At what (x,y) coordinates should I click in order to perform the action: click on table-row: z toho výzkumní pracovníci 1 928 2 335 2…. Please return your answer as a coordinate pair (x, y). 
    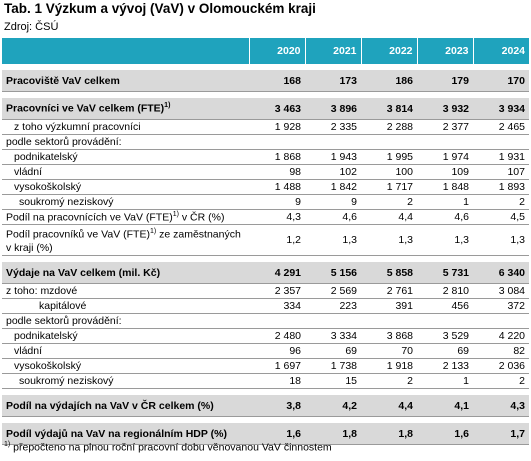
    Looking at the image, I should click on (265, 127).